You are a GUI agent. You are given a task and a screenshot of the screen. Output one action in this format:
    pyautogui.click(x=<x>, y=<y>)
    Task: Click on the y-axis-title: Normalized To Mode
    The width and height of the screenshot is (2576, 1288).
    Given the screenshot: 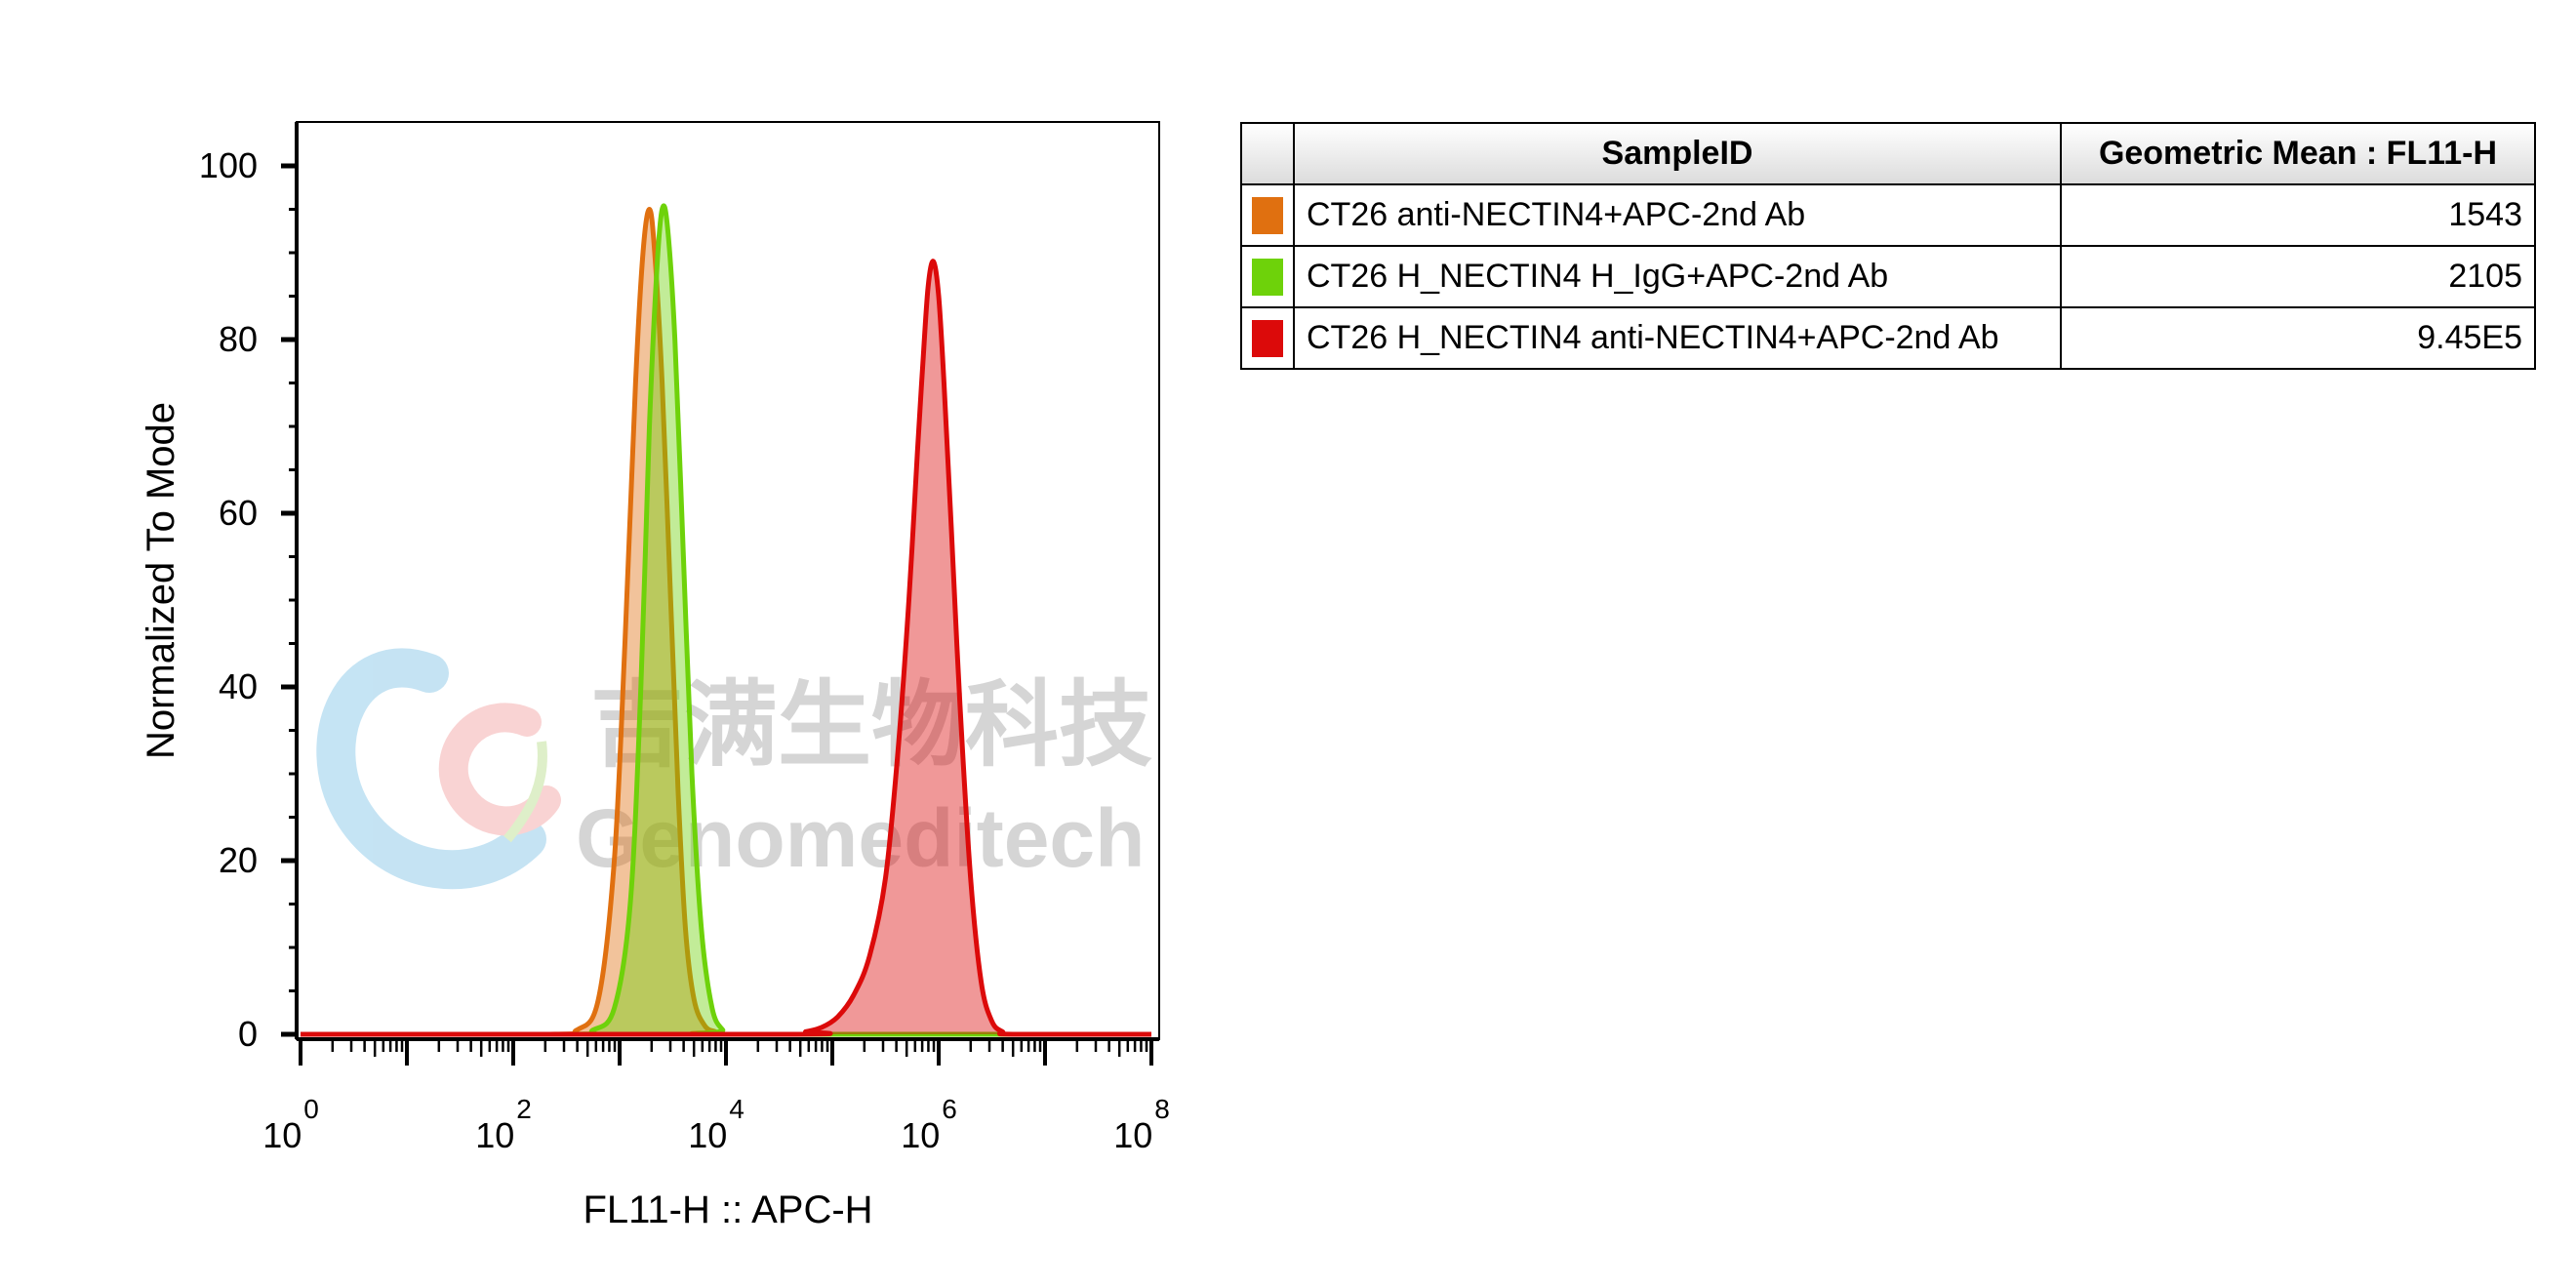 What is the action you would take?
    pyautogui.click(x=161, y=580)
    